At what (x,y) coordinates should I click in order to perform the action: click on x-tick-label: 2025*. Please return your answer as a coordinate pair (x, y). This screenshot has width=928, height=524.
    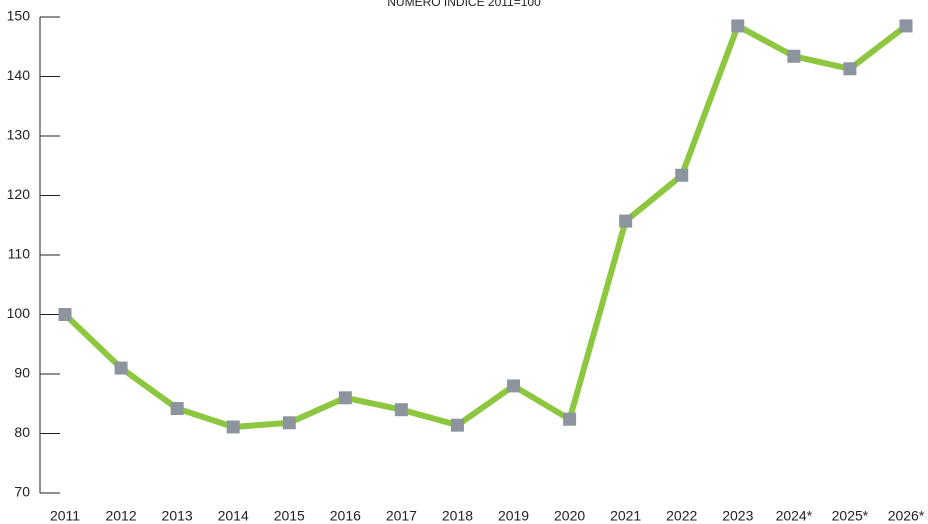
    Looking at the image, I should click on (850, 516).